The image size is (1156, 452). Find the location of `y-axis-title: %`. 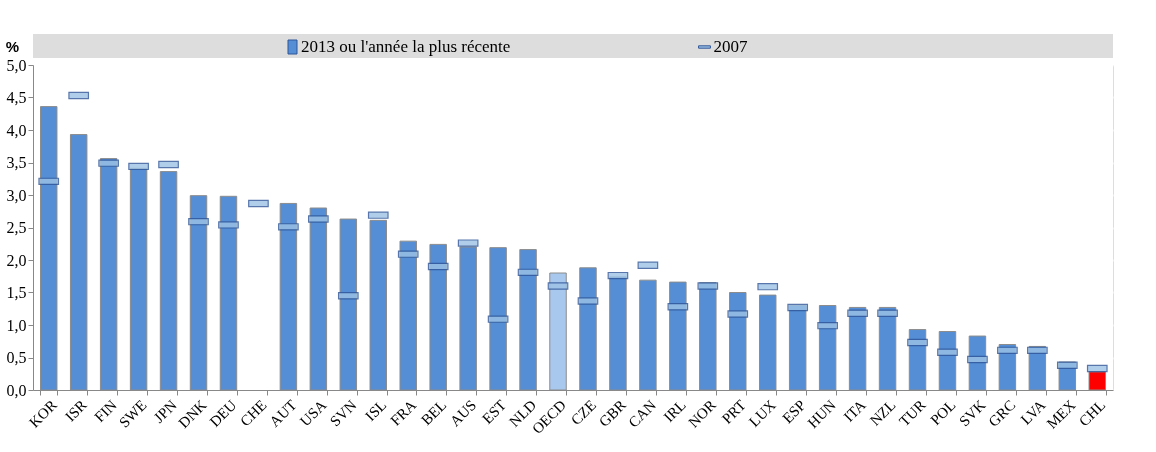

y-axis-title: % is located at coordinates (12, 46).